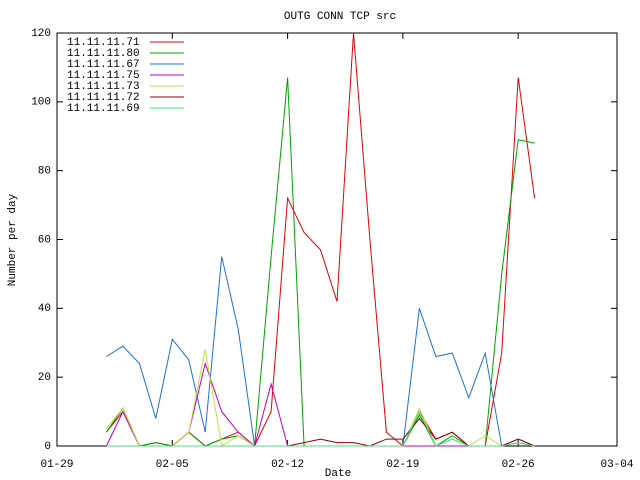  What do you see at coordinates (338, 474) in the screenshot?
I see `x-axis-label: Date` at bounding box center [338, 474].